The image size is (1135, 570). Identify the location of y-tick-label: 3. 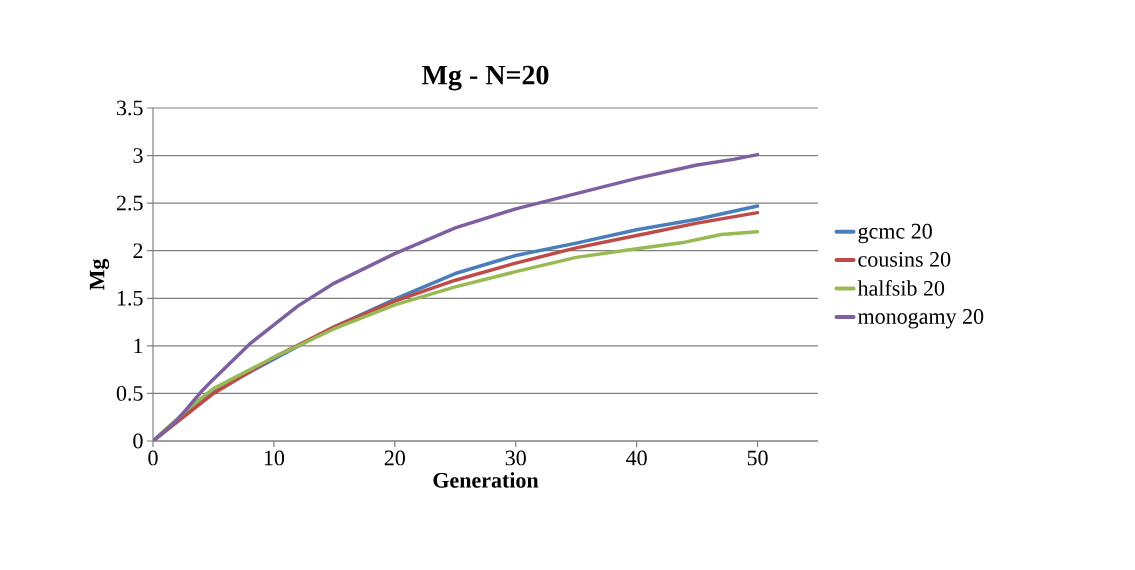
(138, 155).